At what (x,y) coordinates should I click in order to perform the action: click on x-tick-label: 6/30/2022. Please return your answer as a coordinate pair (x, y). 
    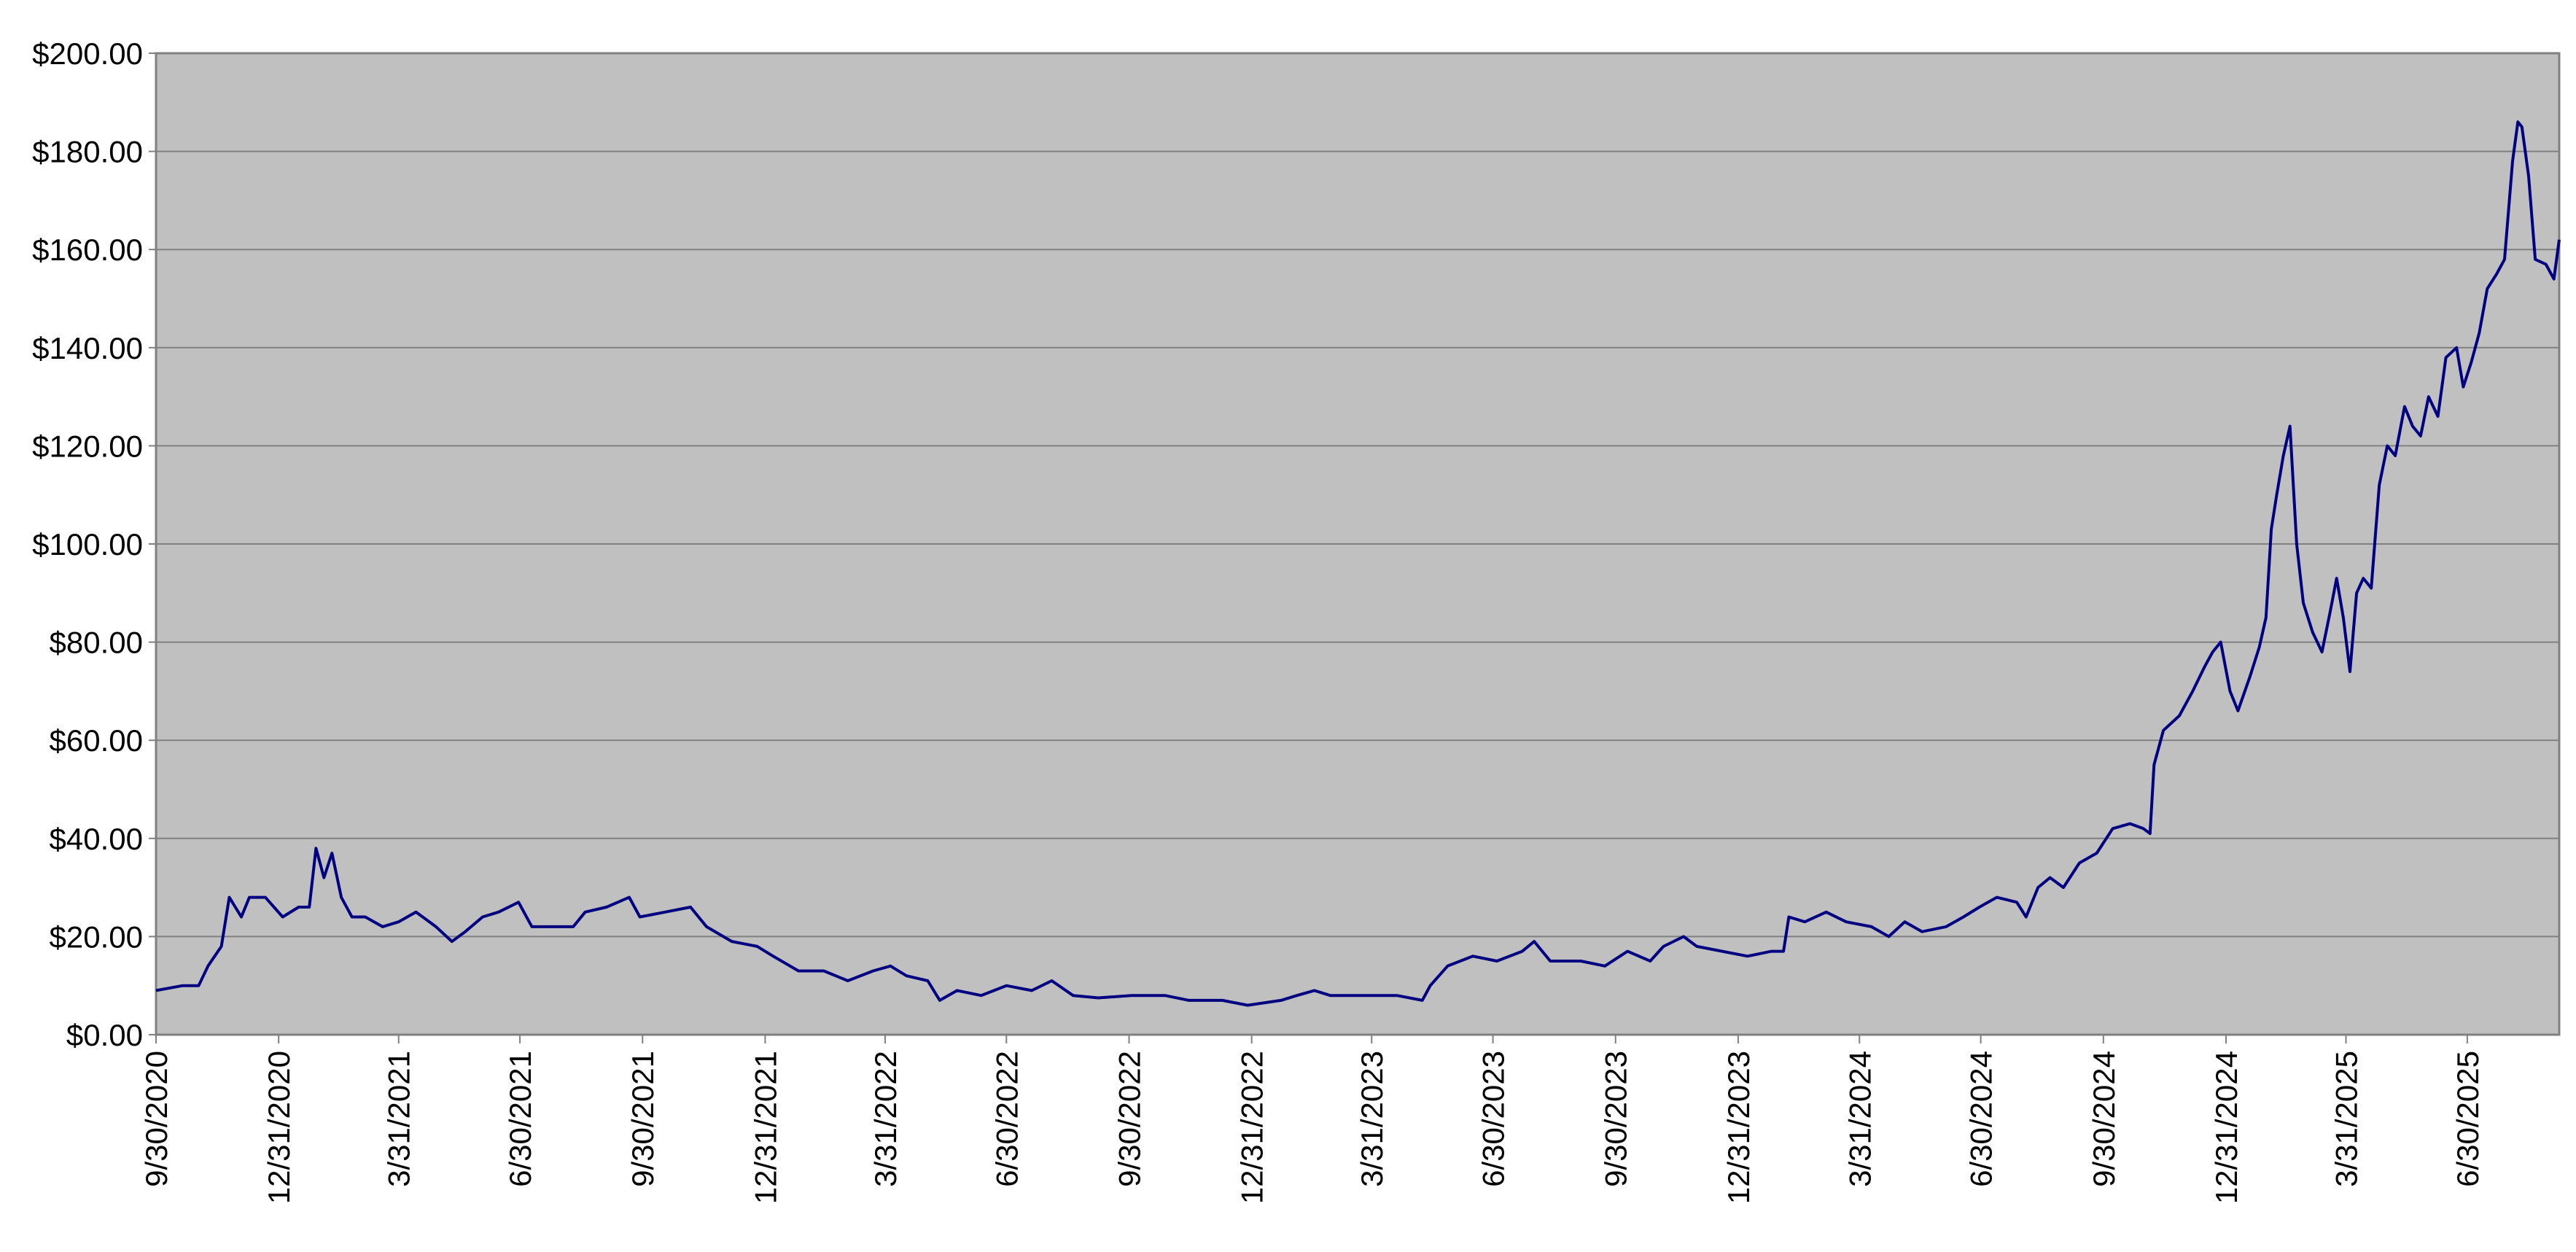
    Looking at the image, I should click on (1006, 1119).